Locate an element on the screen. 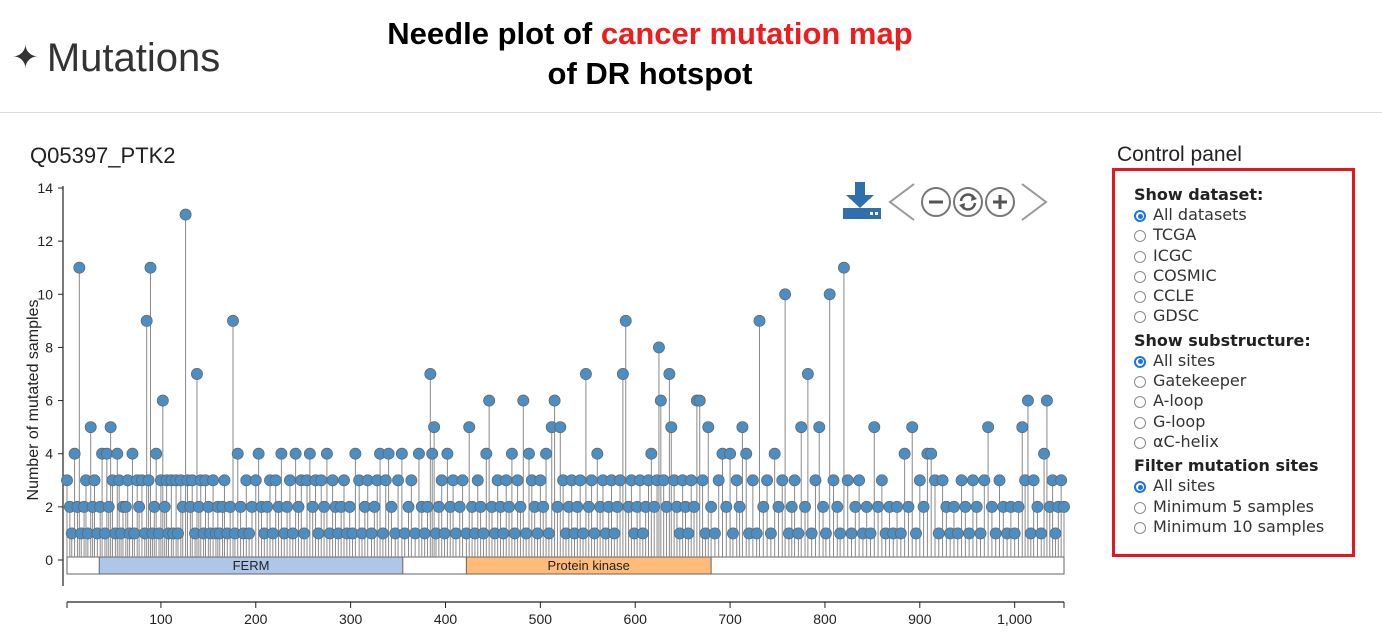 The image size is (1382, 635). refresh-icon is located at coordinates (968, 202).